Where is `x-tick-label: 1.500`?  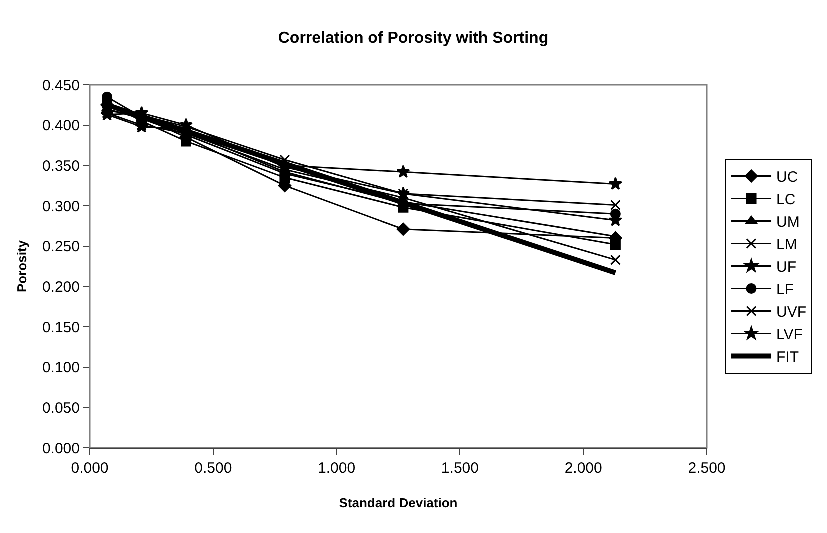 x-tick-label: 1.500 is located at coordinates (460, 468).